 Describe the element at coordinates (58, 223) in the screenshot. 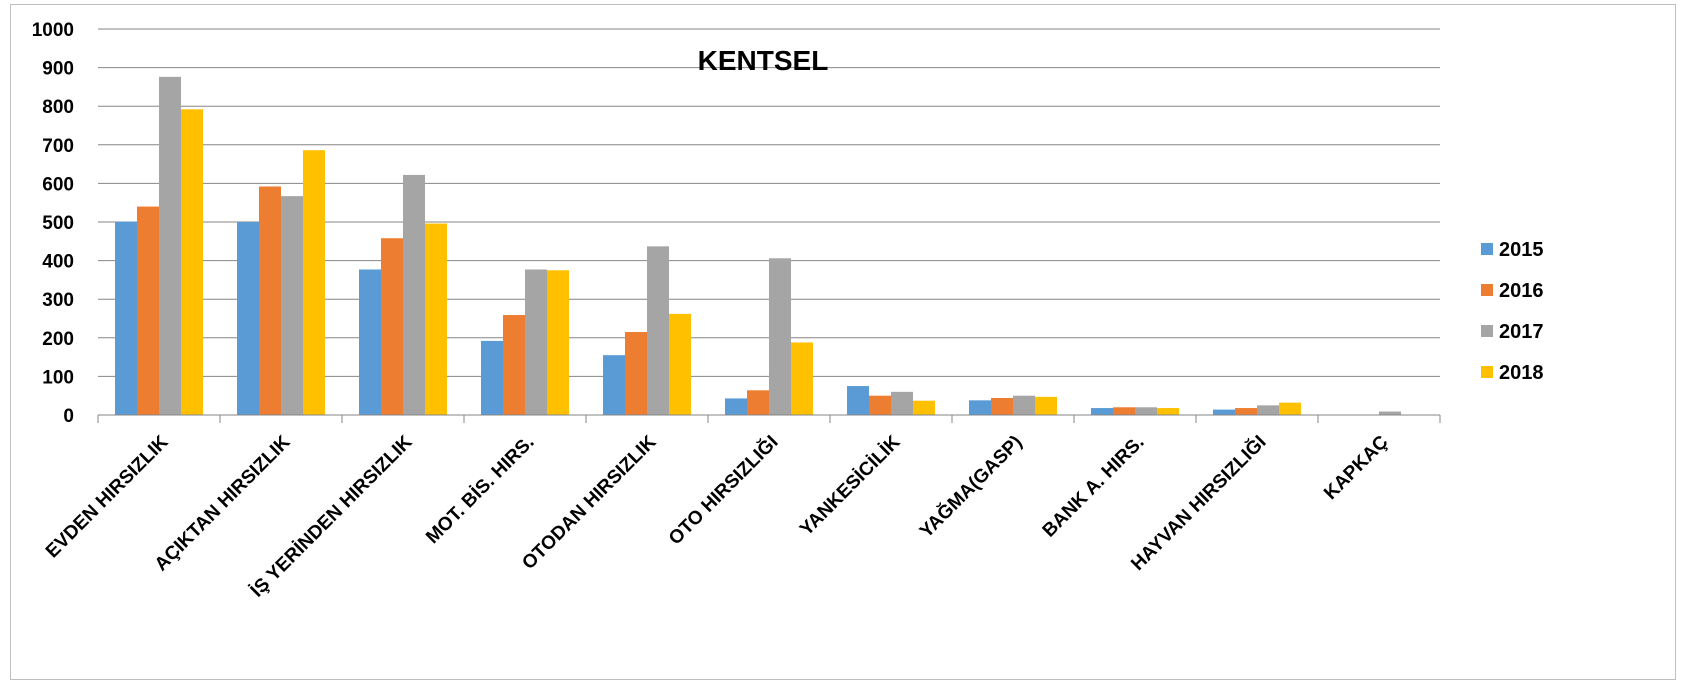

I see `y-tick-label: 500` at that location.